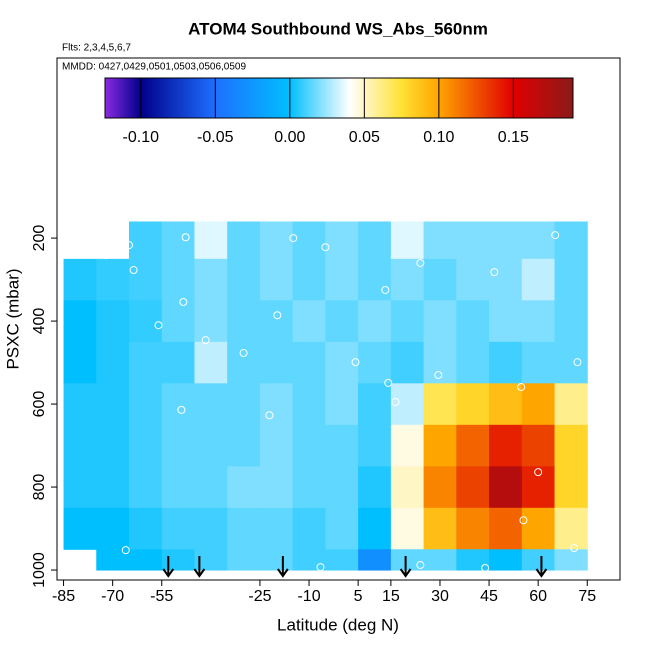 This screenshot has height=650, width=650. What do you see at coordinates (391, 596) in the screenshot?
I see `x-tick-label: 15` at bounding box center [391, 596].